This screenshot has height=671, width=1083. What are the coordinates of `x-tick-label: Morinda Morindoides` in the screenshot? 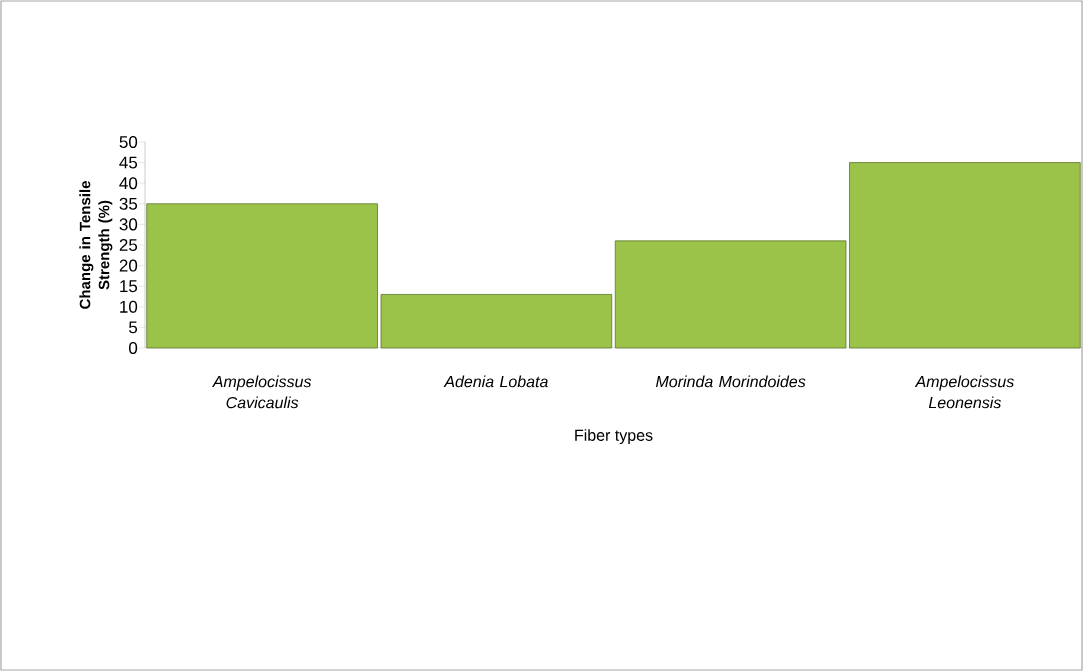 It's located at (730, 381).